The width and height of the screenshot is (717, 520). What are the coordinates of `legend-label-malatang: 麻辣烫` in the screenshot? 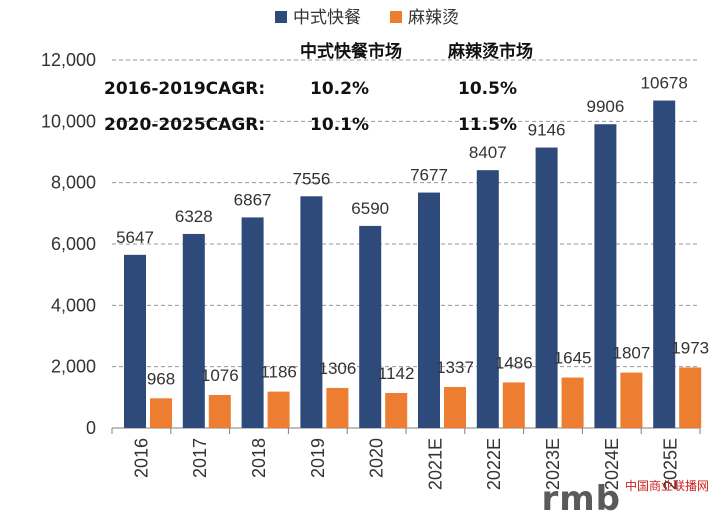 It's located at (433, 18).